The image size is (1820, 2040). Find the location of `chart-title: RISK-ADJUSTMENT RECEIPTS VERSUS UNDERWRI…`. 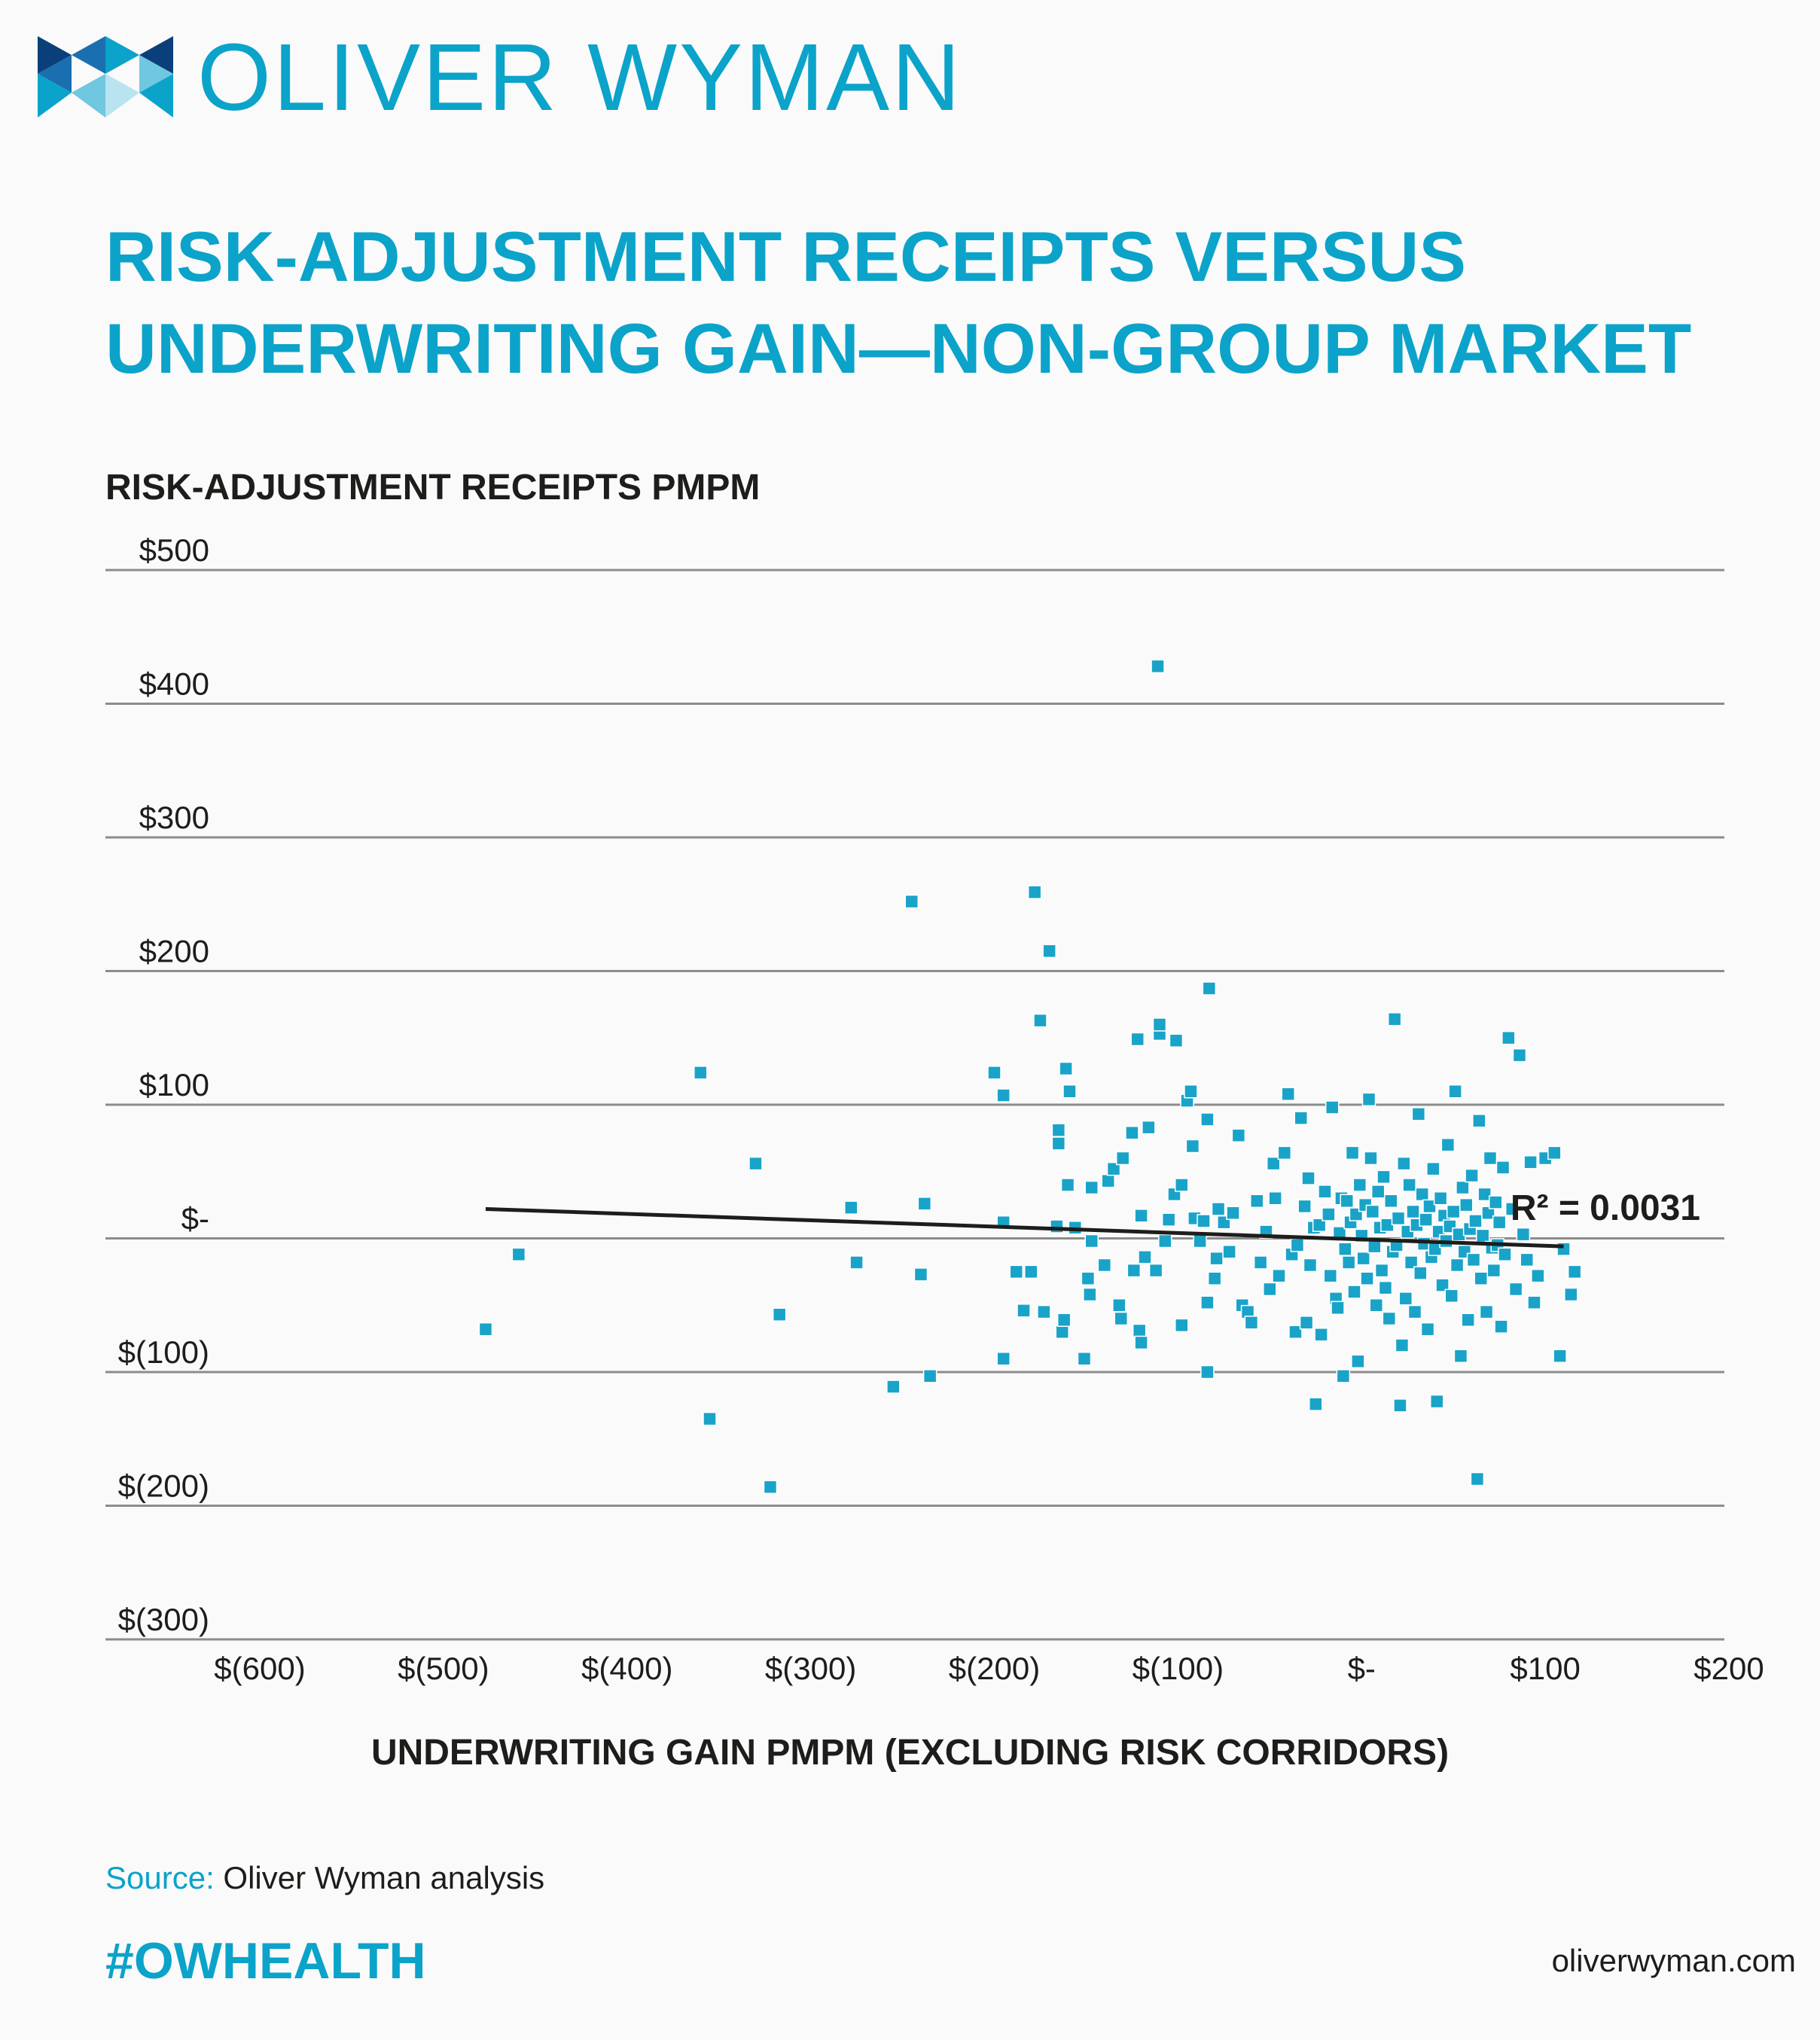

chart-title: RISK-ADJUSTMENT RECEIPTS VERSUS UNDERWRI… is located at coordinates (933, 303).